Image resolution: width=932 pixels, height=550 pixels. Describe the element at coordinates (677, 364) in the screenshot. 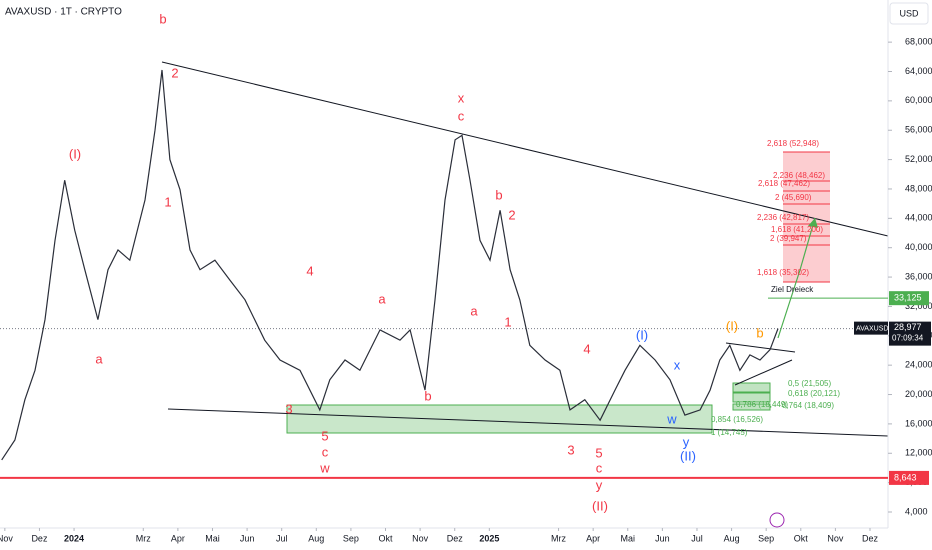

I see `wave-label: x` at that location.